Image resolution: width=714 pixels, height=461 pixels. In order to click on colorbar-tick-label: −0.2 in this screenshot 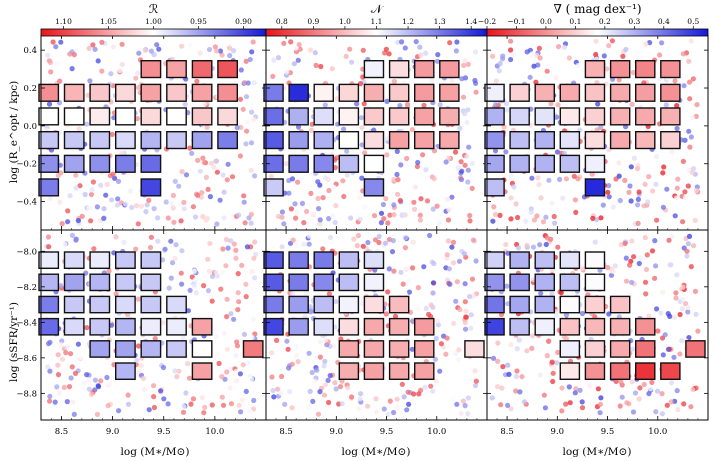, I will do `click(487, 21)`.